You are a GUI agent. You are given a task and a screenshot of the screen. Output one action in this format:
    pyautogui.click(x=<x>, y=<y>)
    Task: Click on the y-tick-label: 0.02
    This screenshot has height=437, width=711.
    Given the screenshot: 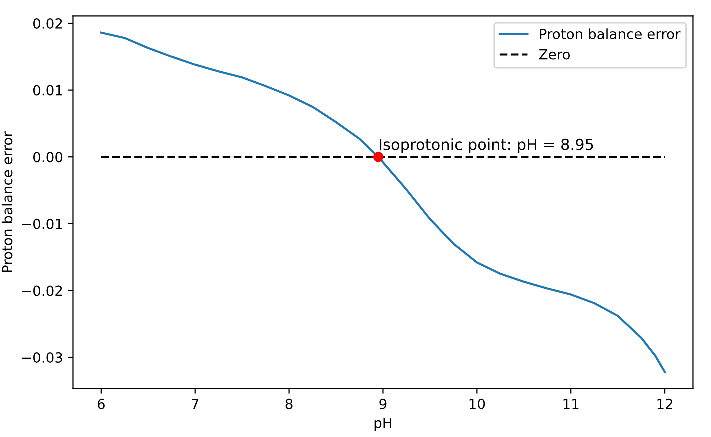 What is the action you would take?
    pyautogui.click(x=48, y=23)
    